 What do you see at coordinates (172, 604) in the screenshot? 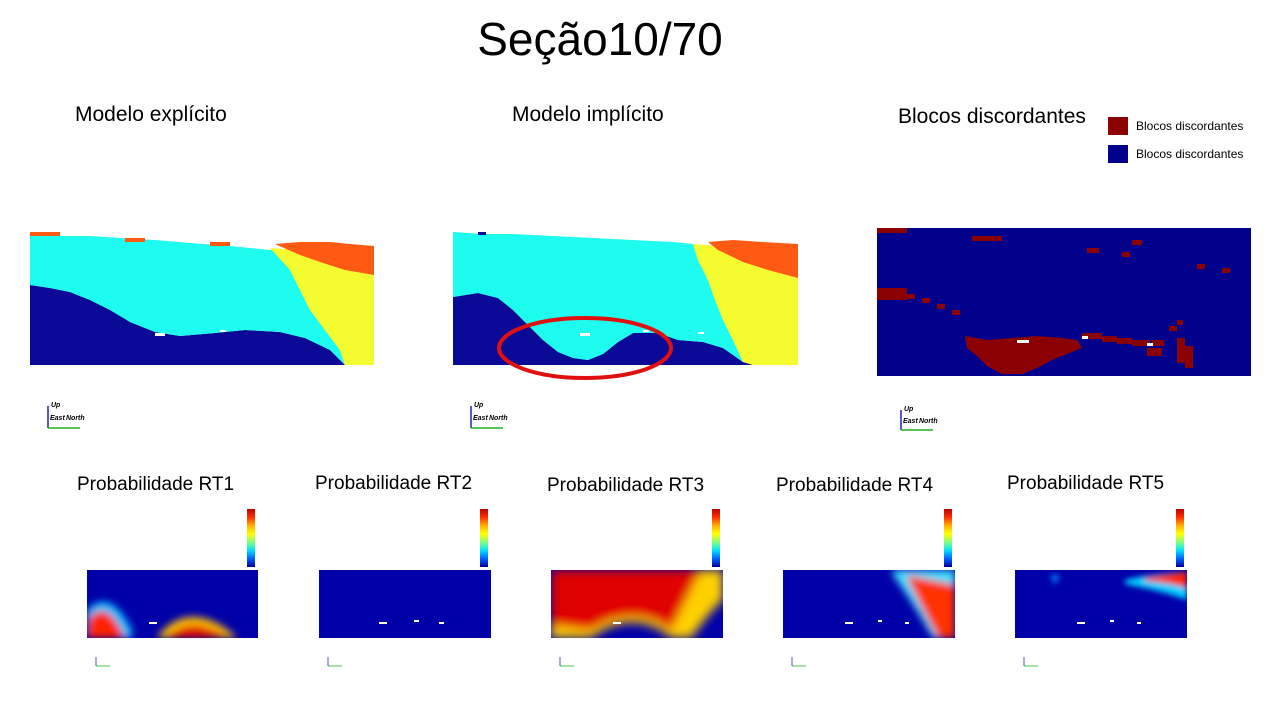
I see `probability-rt1-section` at bounding box center [172, 604].